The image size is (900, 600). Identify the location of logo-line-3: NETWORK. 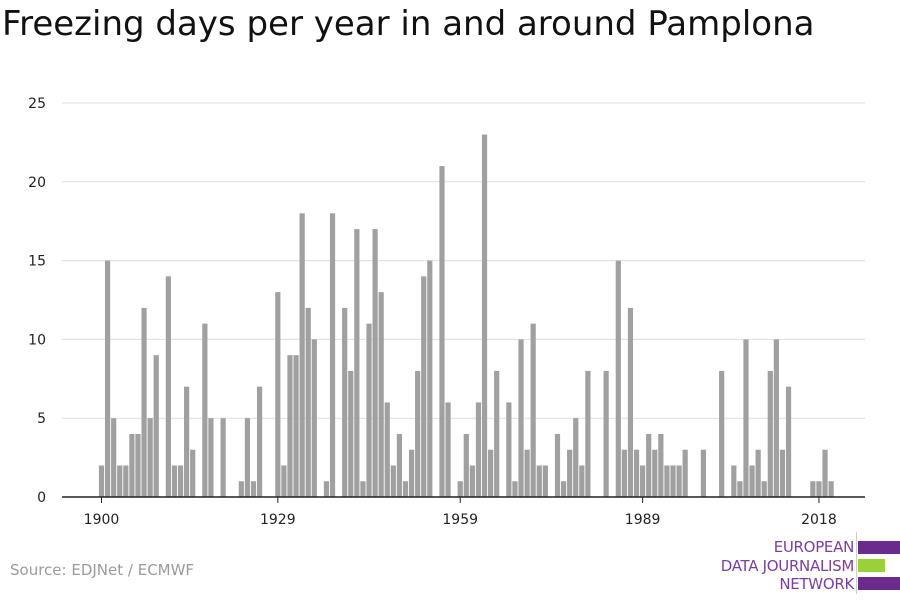
(816, 584).